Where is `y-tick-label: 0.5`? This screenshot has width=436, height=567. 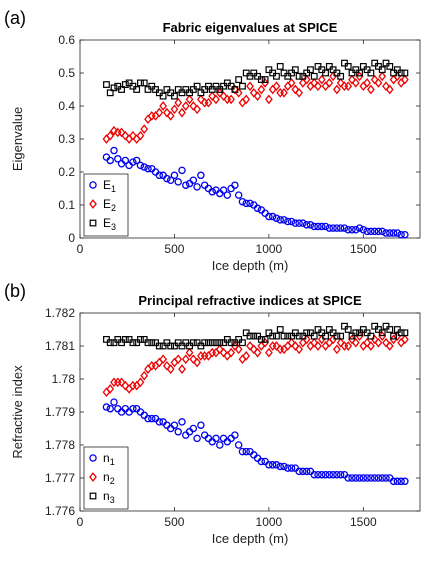
y-tick-label: 0.5 is located at coordinates (66, 73).